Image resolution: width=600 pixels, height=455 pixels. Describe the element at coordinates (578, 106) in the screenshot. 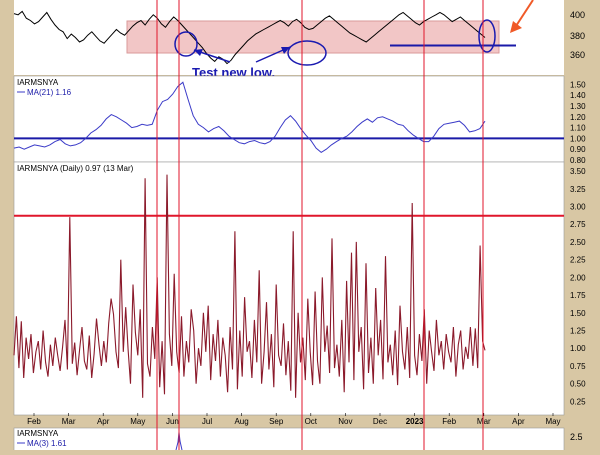

I see `ma21-tick-label: 1.30` at that location.